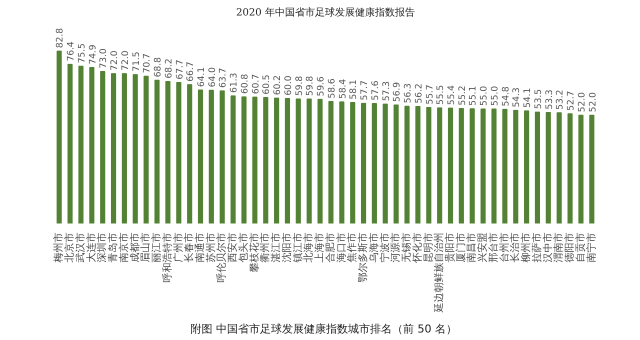 The width and height of the screenshot is (640, 340). What do you see at coordinates (91, 247) in the screenshot?
I see `x-tick-label: 大连市` at bounding box center [91, 247].